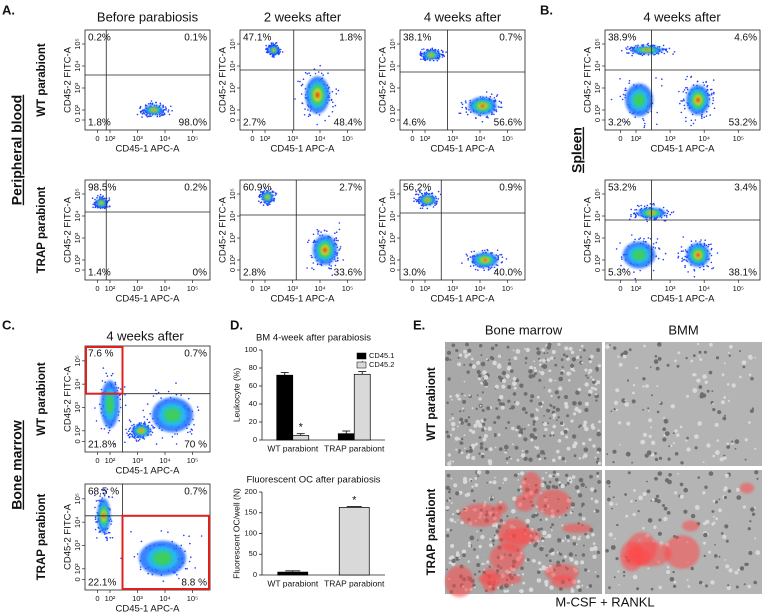  What do you see at coordinates (588, 79) in the screenshot?
I see `y-axis-label: CD45-2 FITC-A` at bounding box center [588, 79].